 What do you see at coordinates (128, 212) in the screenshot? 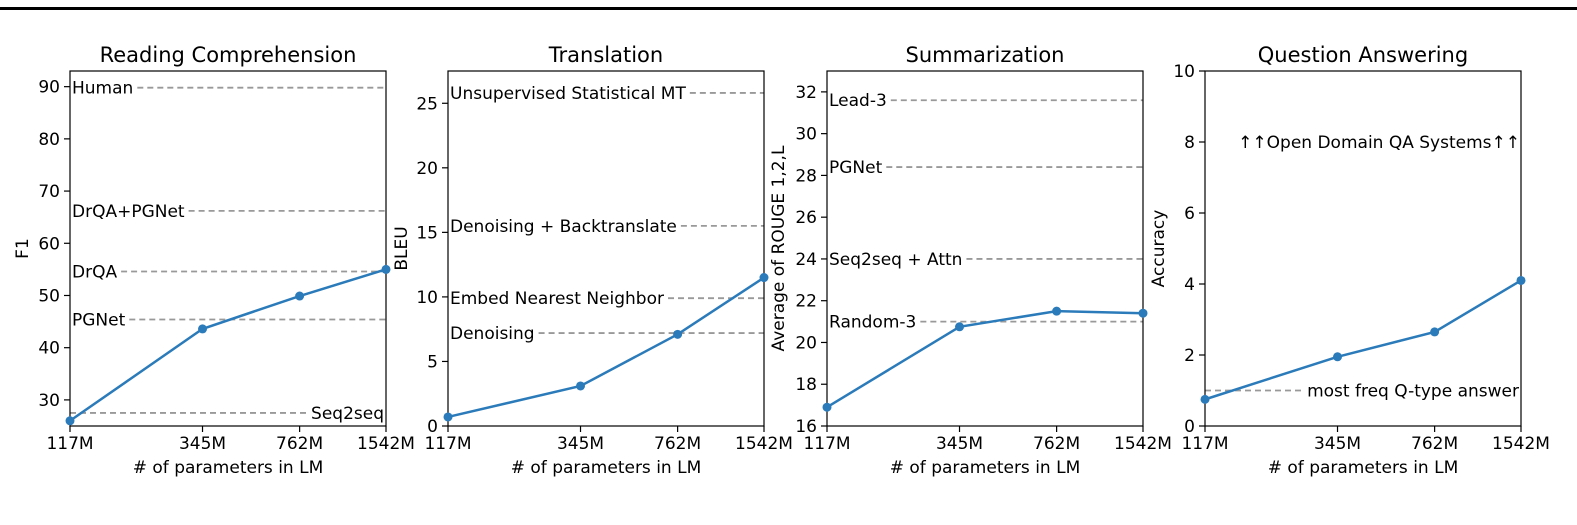
I see `reference-label: DrQA+PGNet` at bounding box center [128, 212].